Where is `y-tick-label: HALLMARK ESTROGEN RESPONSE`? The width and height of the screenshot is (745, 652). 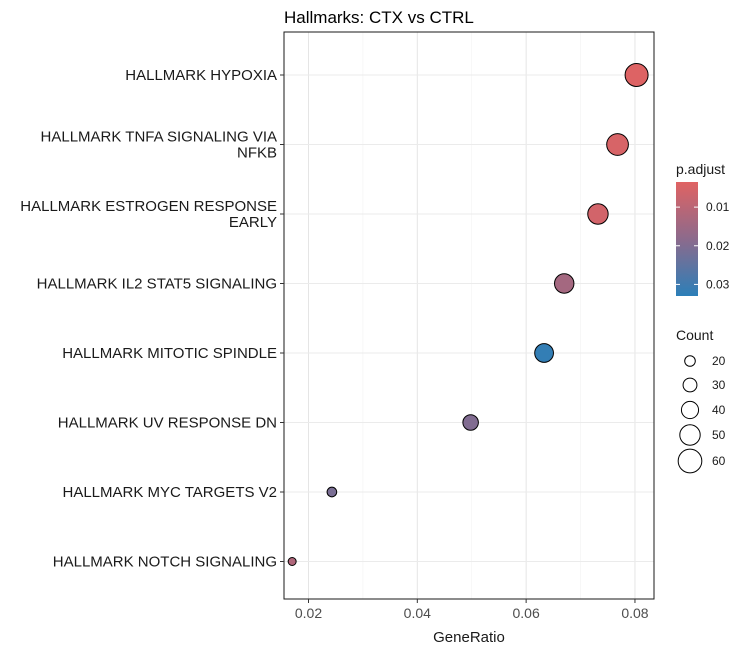 y-tick-label: HALLMARK ESTROGEN RESPONSE is located at coordinates (148, 206).